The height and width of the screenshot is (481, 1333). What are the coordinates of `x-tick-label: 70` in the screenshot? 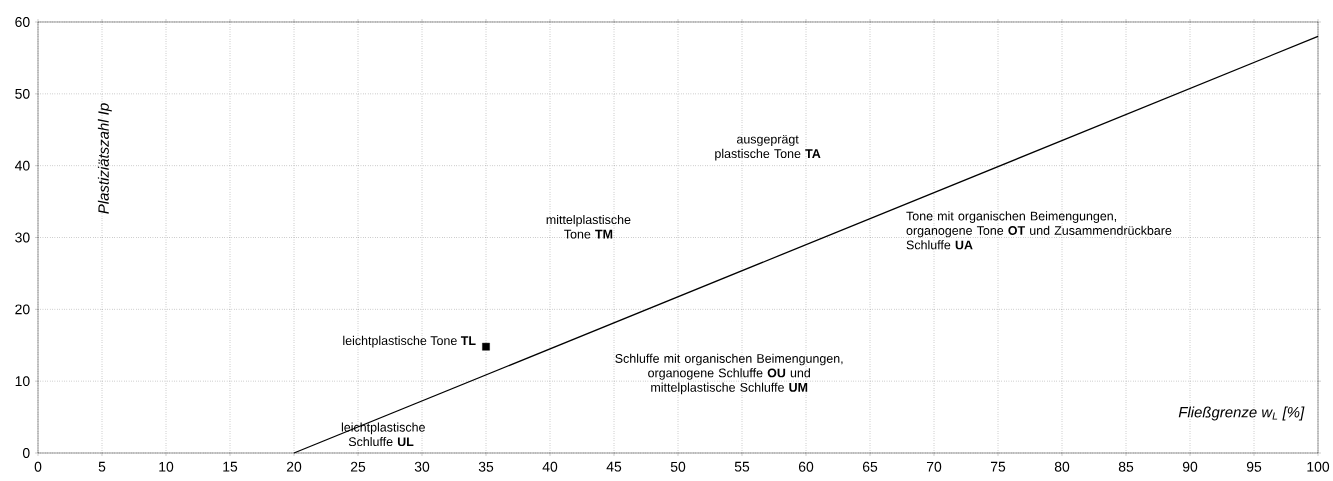 It's located at (934, 466).